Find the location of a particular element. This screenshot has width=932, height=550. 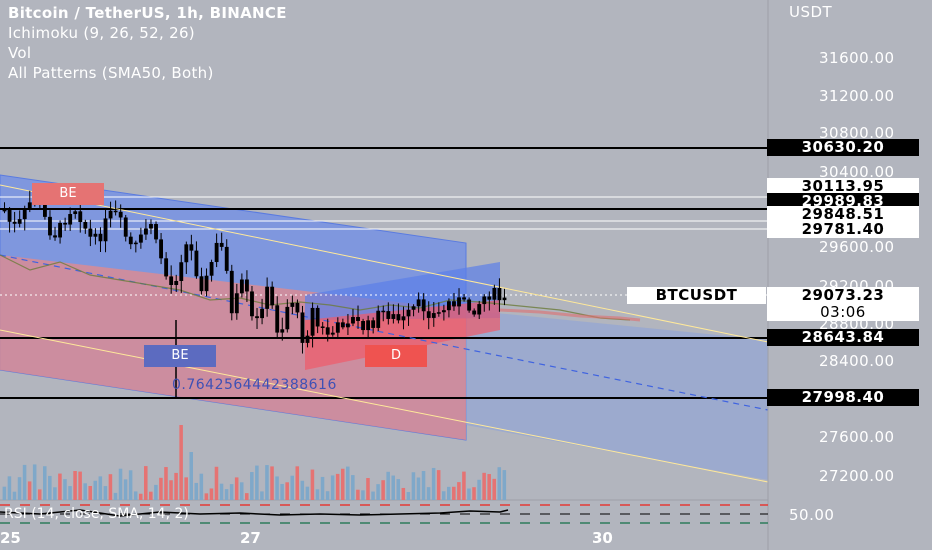

ichimoku-line is located at coordinates (315, 287).